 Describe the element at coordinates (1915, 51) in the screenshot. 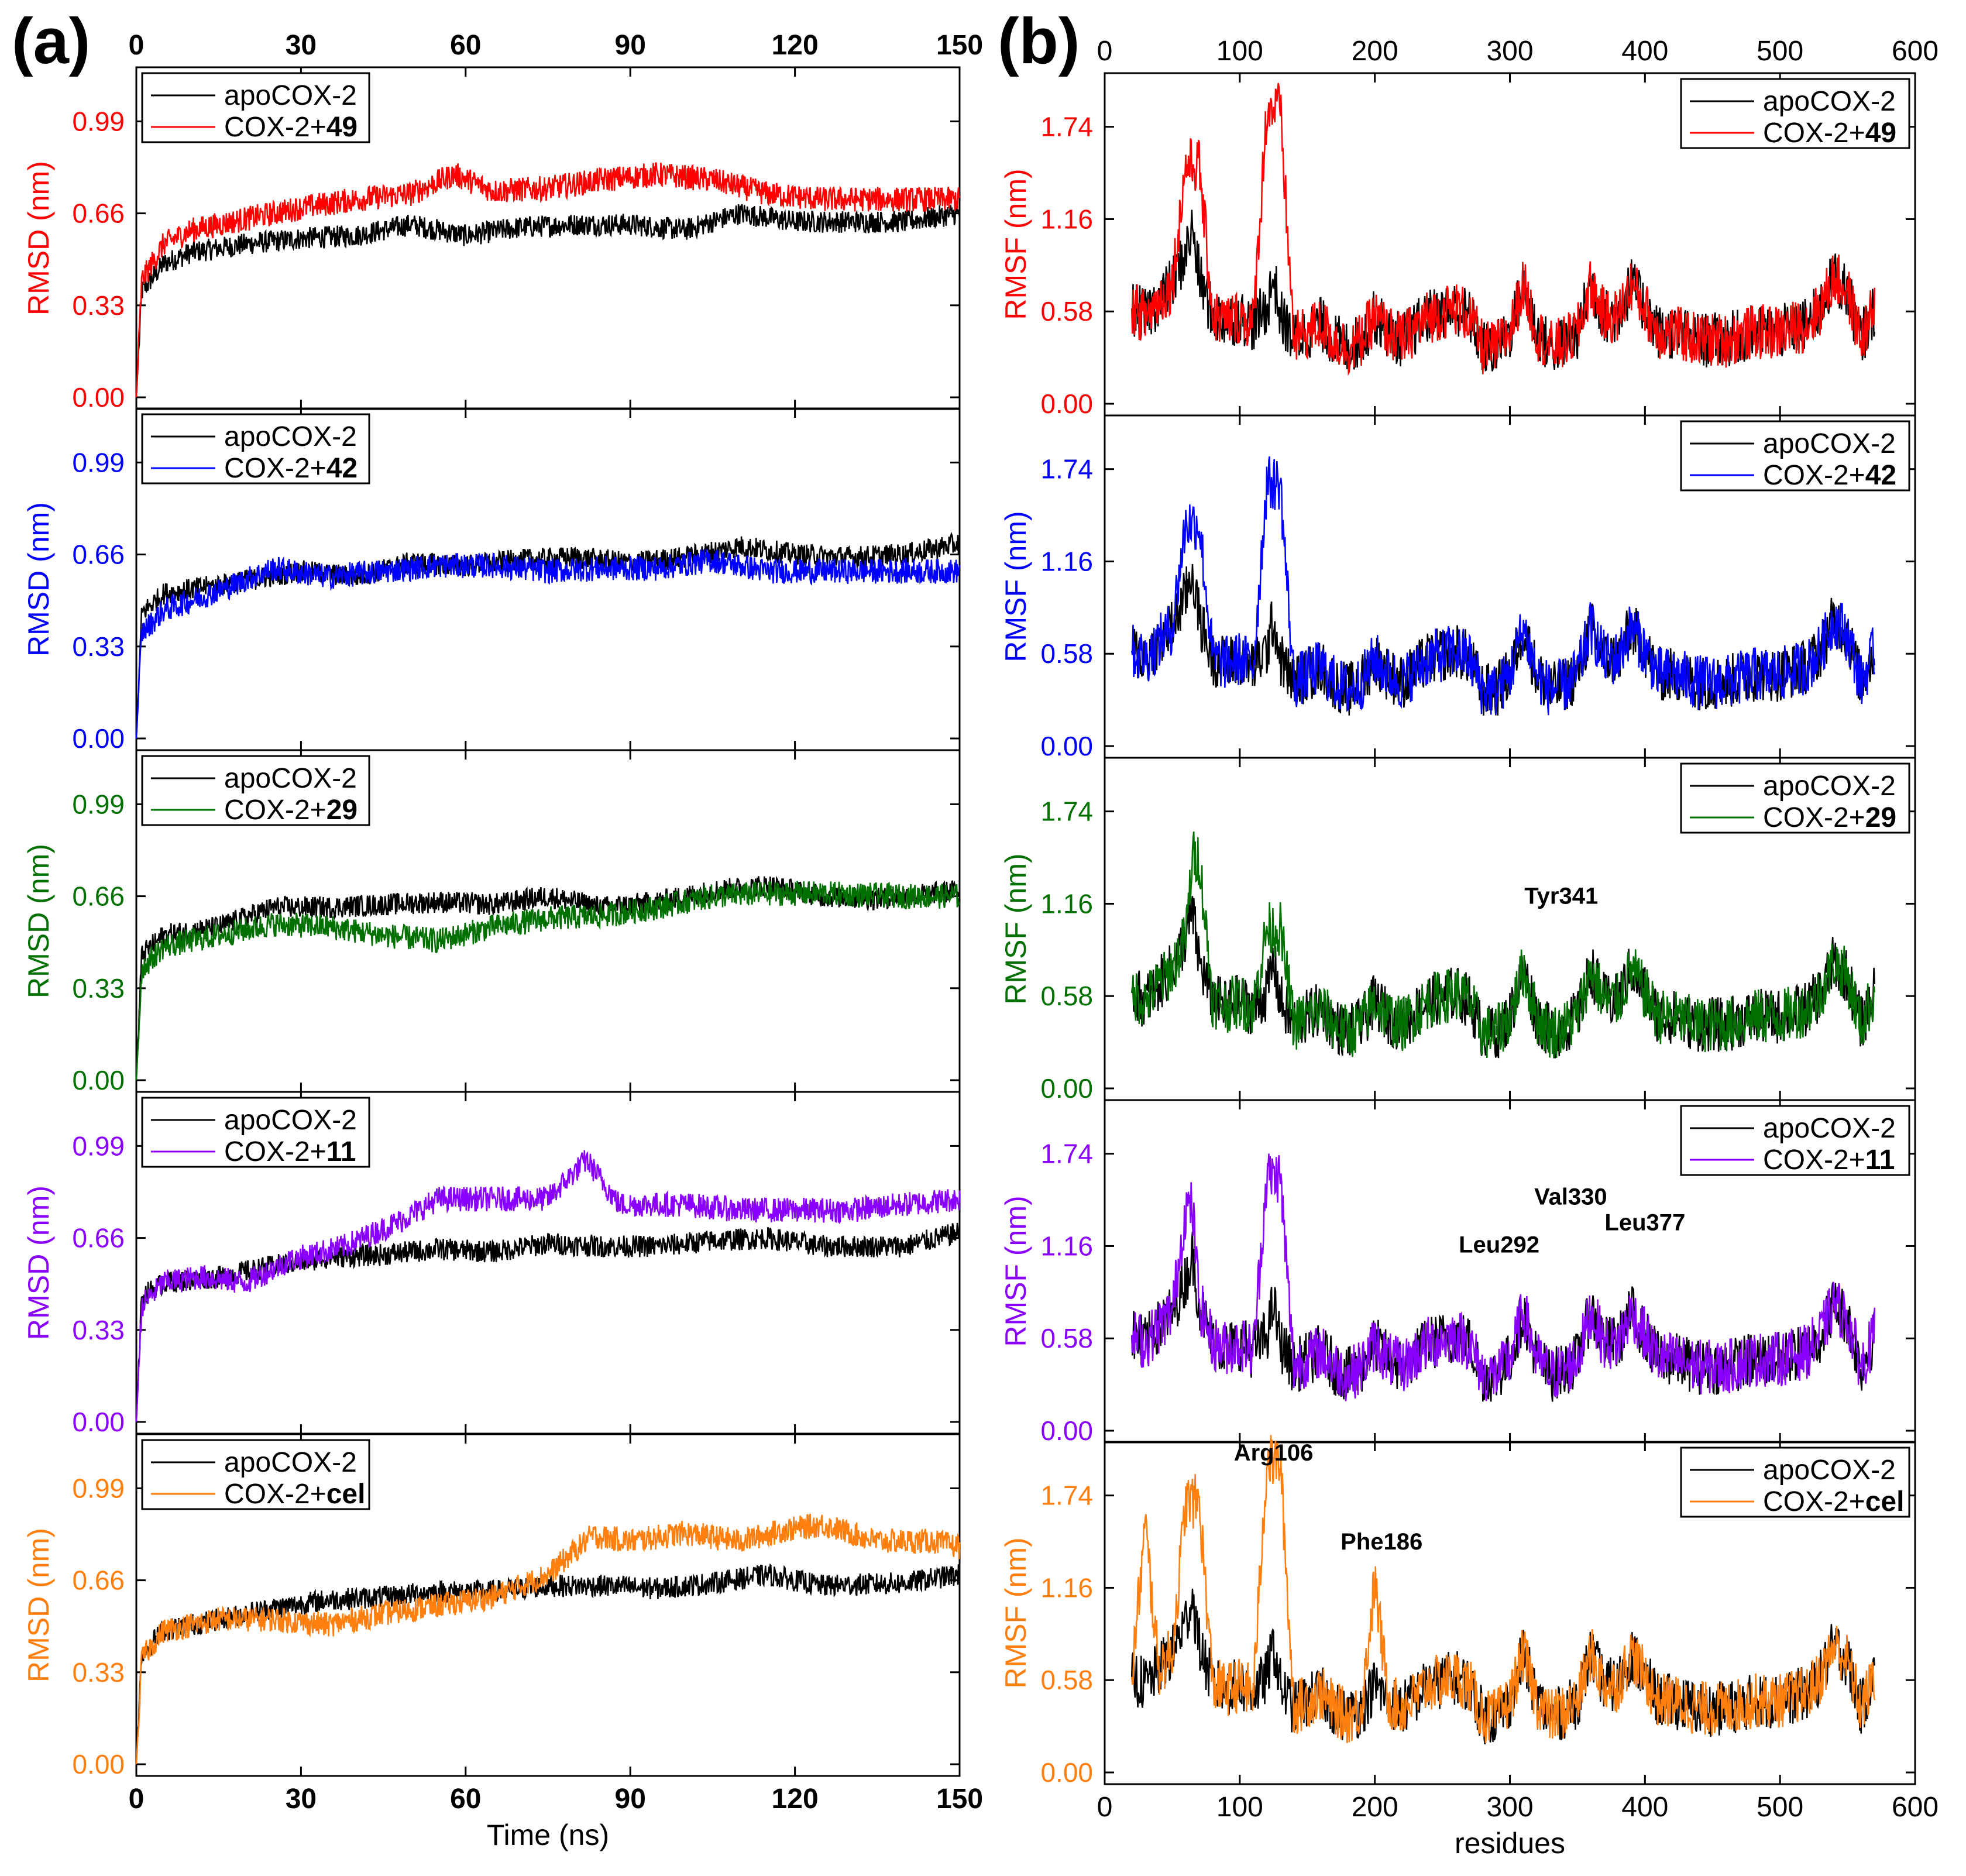

I see `rmsf-top-x-tick-label: 600` at that location.